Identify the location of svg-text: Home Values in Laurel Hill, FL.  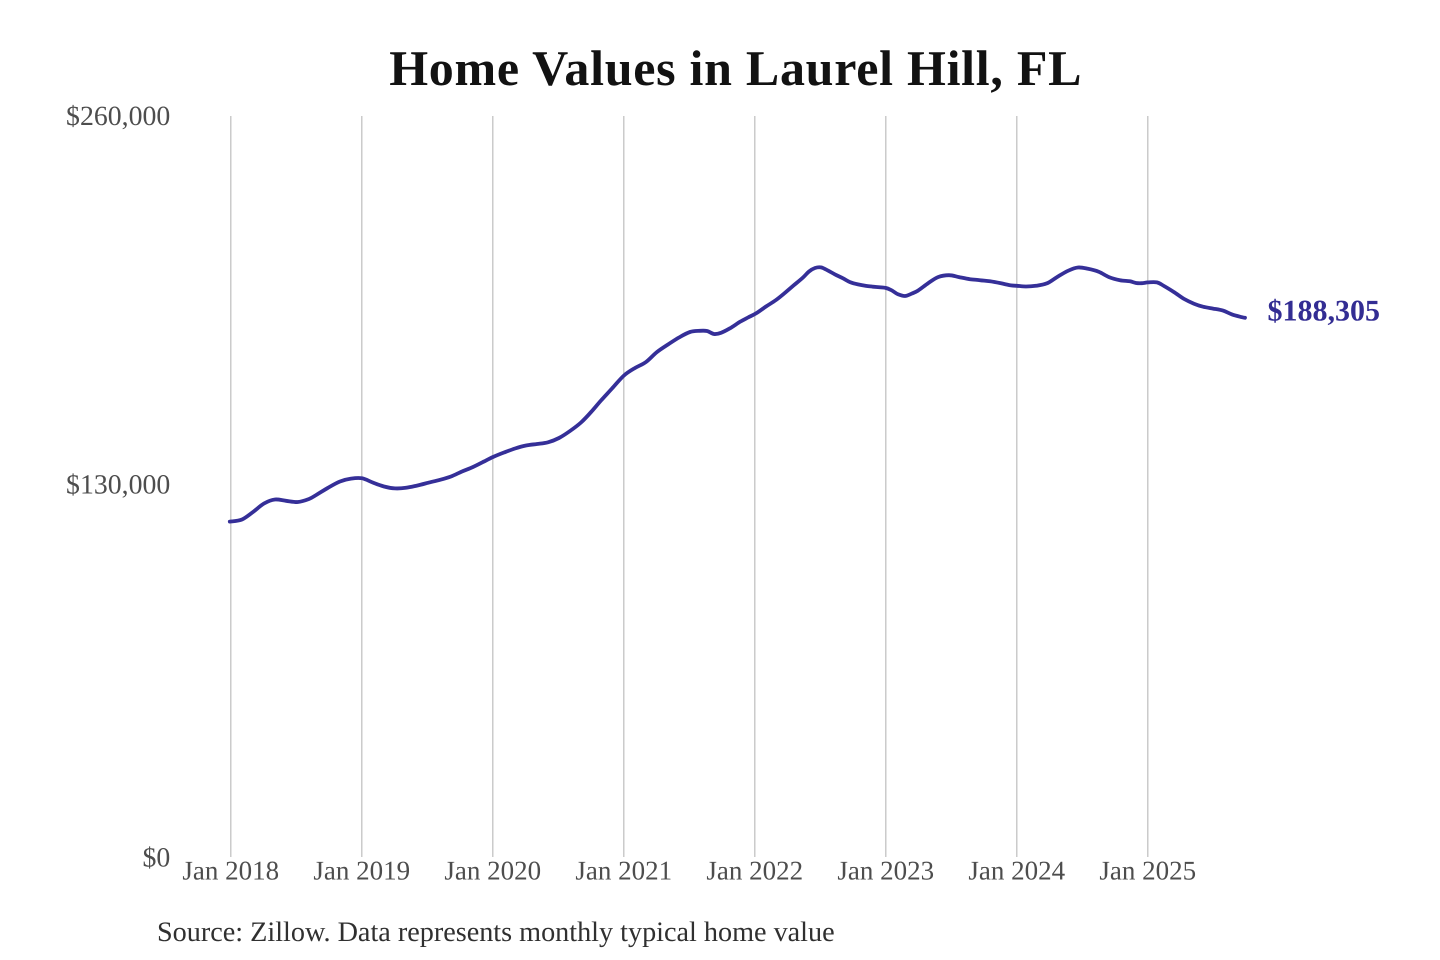
(735, 68).